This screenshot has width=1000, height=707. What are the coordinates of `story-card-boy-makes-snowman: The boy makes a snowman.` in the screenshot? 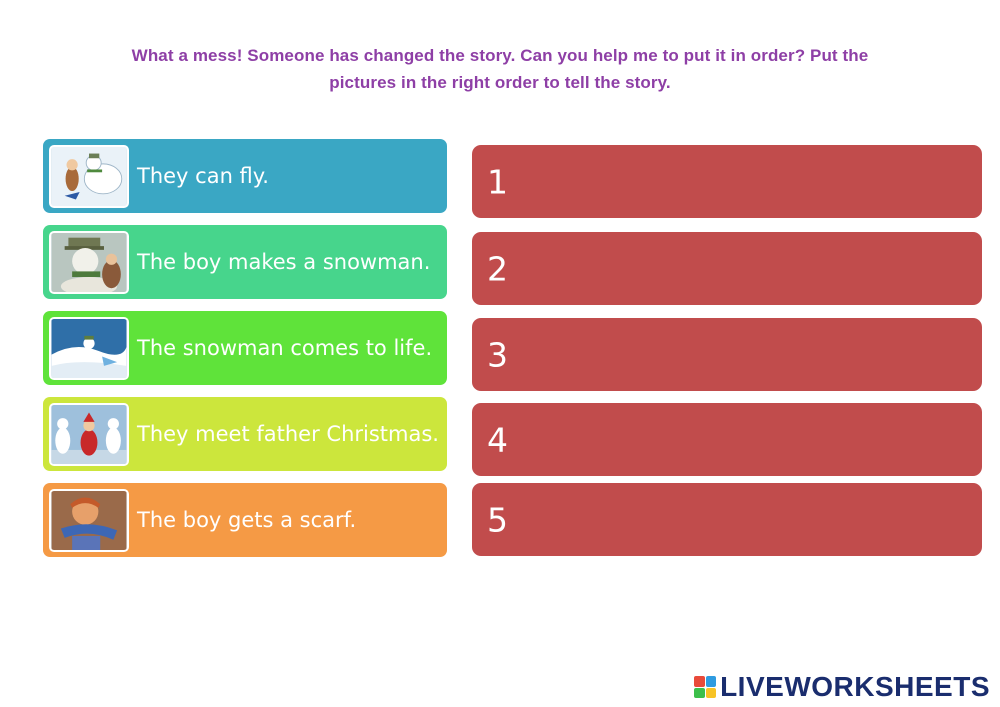 It's located at (245, 262).